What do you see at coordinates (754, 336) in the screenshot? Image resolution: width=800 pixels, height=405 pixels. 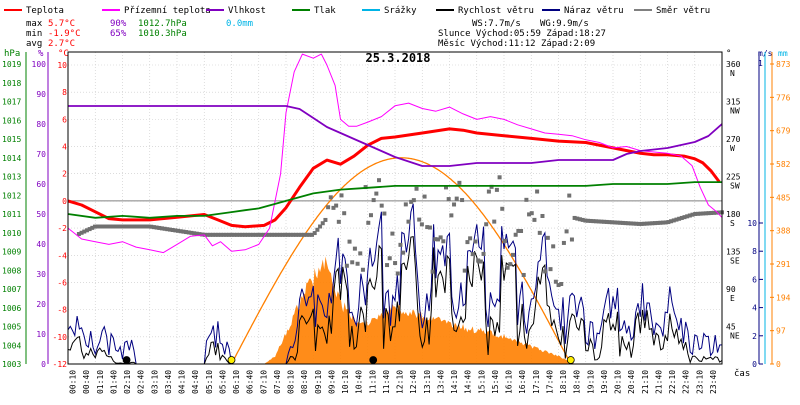 I see `ms-tick-label: 2` at bounding box center [754, 336].